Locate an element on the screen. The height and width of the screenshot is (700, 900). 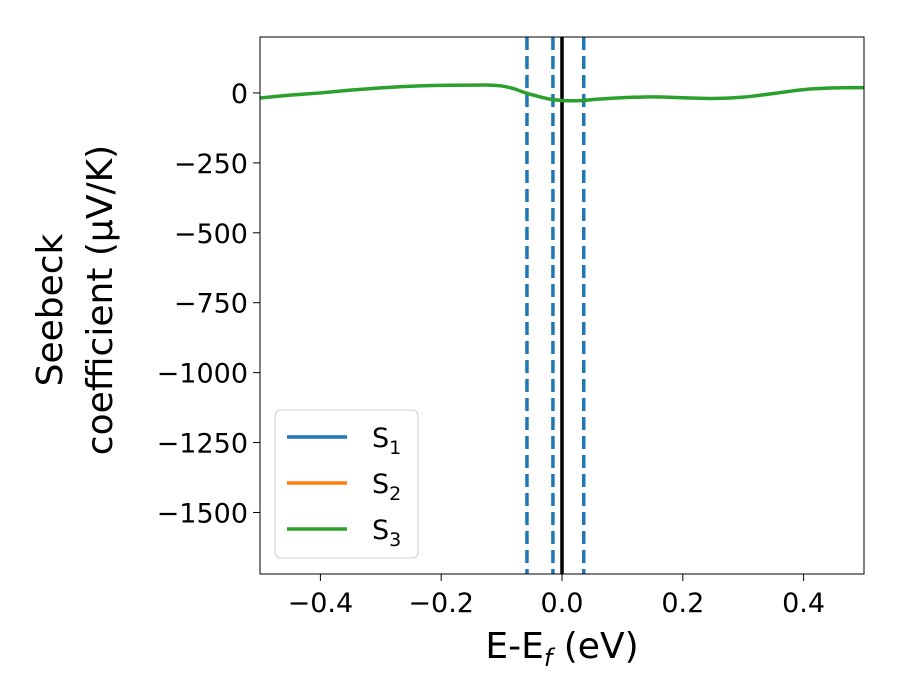
y-tick-label: −1250 is located at coordinates (202, 444).